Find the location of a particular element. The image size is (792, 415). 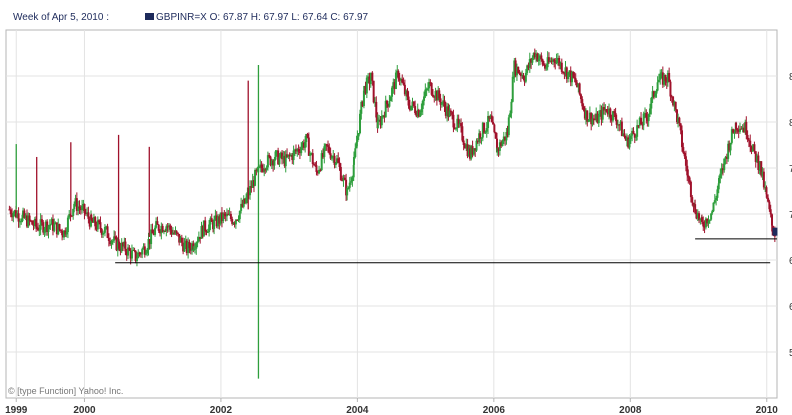

x-tick-label: 2010 is located at coordinates (767, 410).